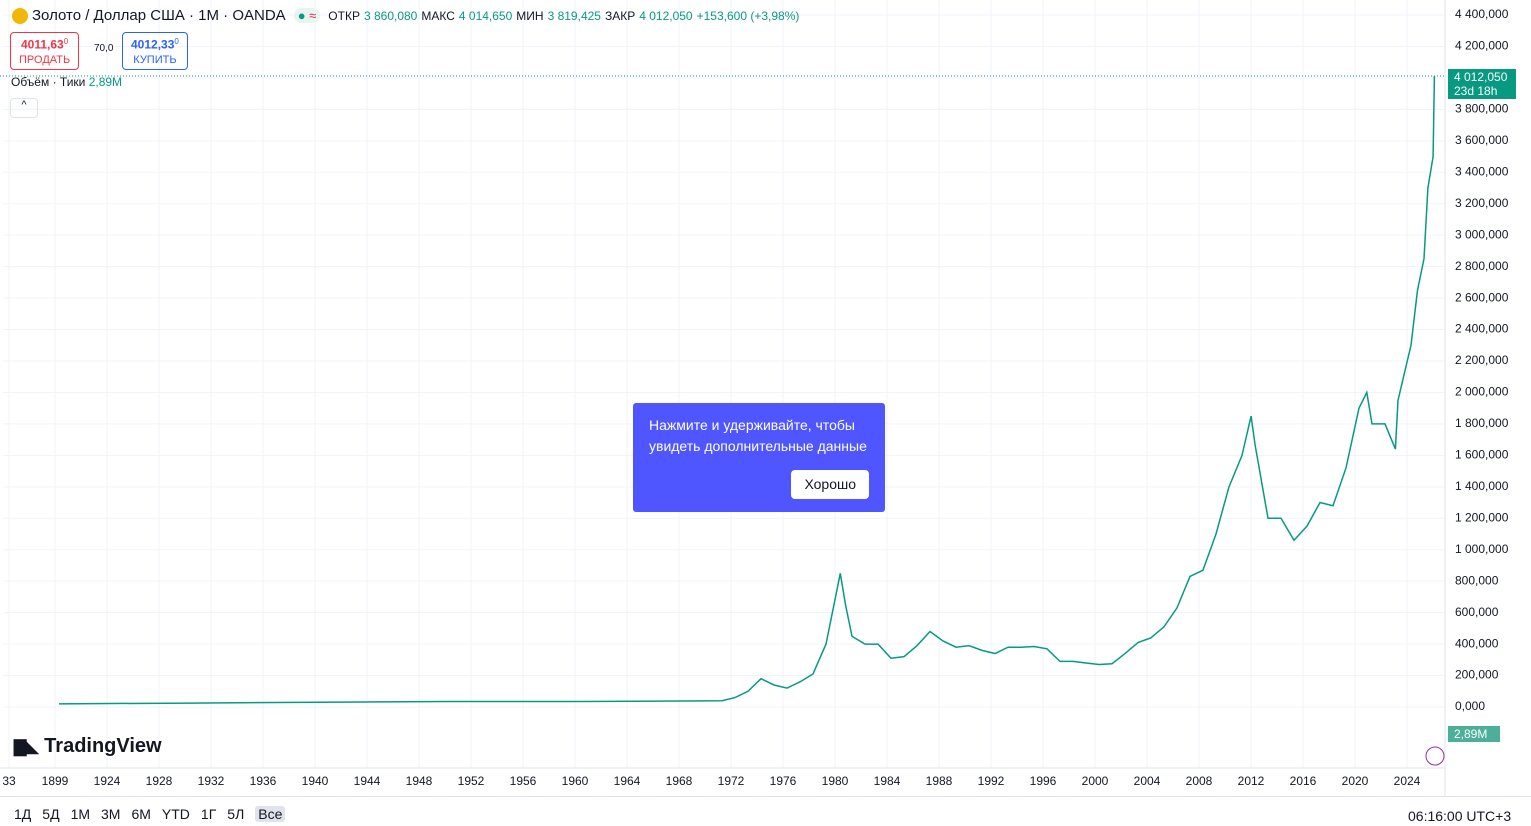 The width and height of the screenshot is (1531, 826). What do you see at coordinates (307, 15) in the screenshot?
I see `status: ● ≈` at bounding box center [307, 15].